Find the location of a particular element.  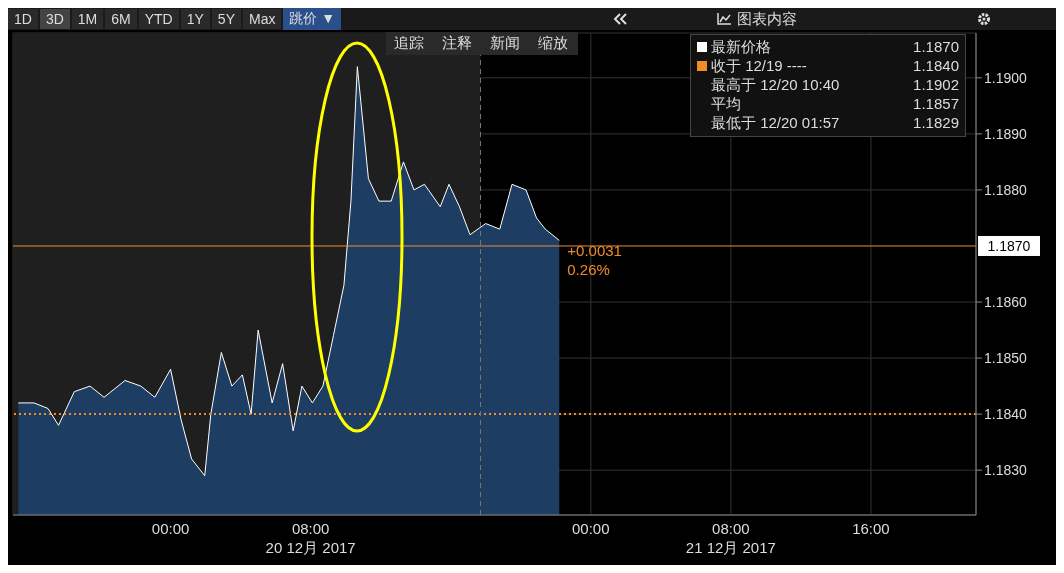

annotation: 1.1857 is located at coordinates (936, 104).